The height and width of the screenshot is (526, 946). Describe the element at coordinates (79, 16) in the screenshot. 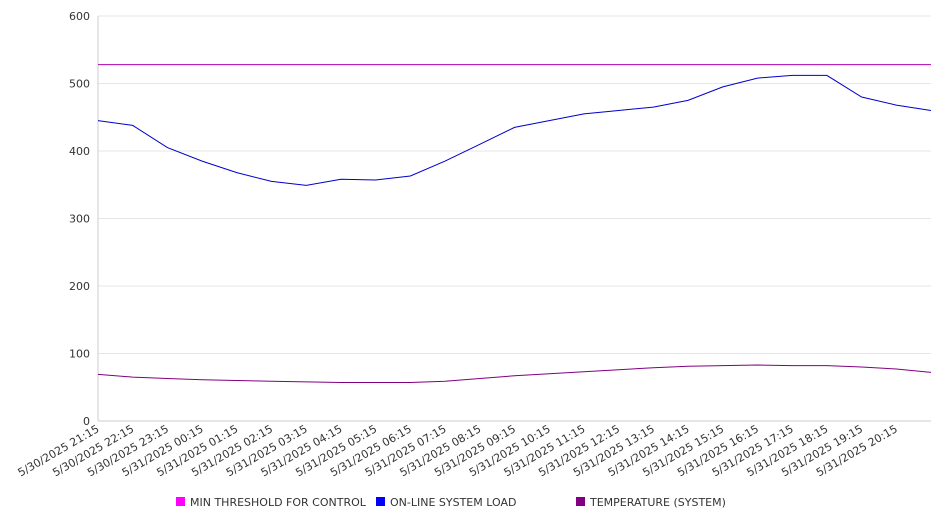

I see `y-tick-label: 600` at that location.